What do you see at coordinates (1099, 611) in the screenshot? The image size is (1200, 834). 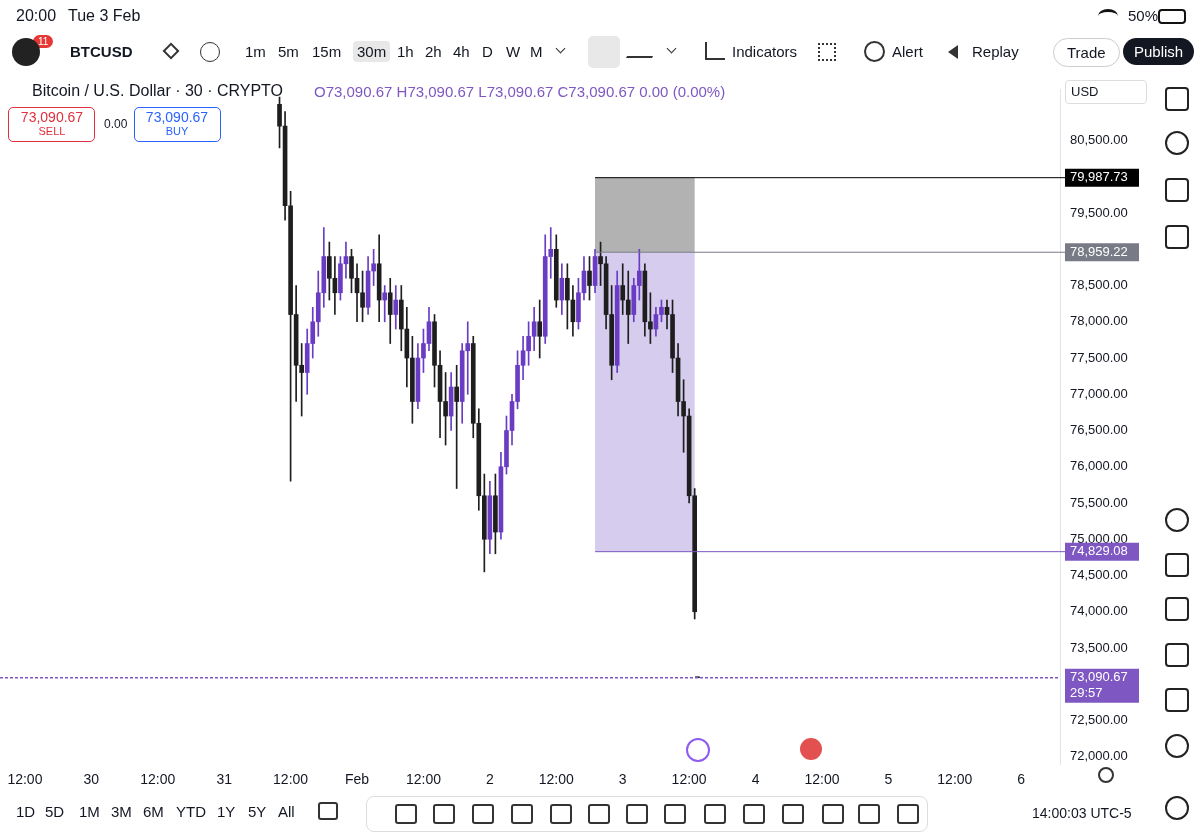 I see `y-tick-label: 74,000.00` at bounding box center [1099, 611].